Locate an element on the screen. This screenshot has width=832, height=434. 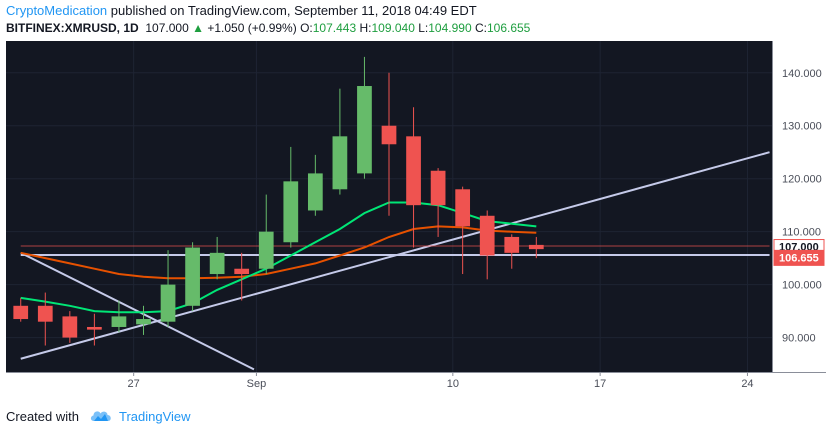
tradingview-link: TradingView is located at coordinates (154, 416).